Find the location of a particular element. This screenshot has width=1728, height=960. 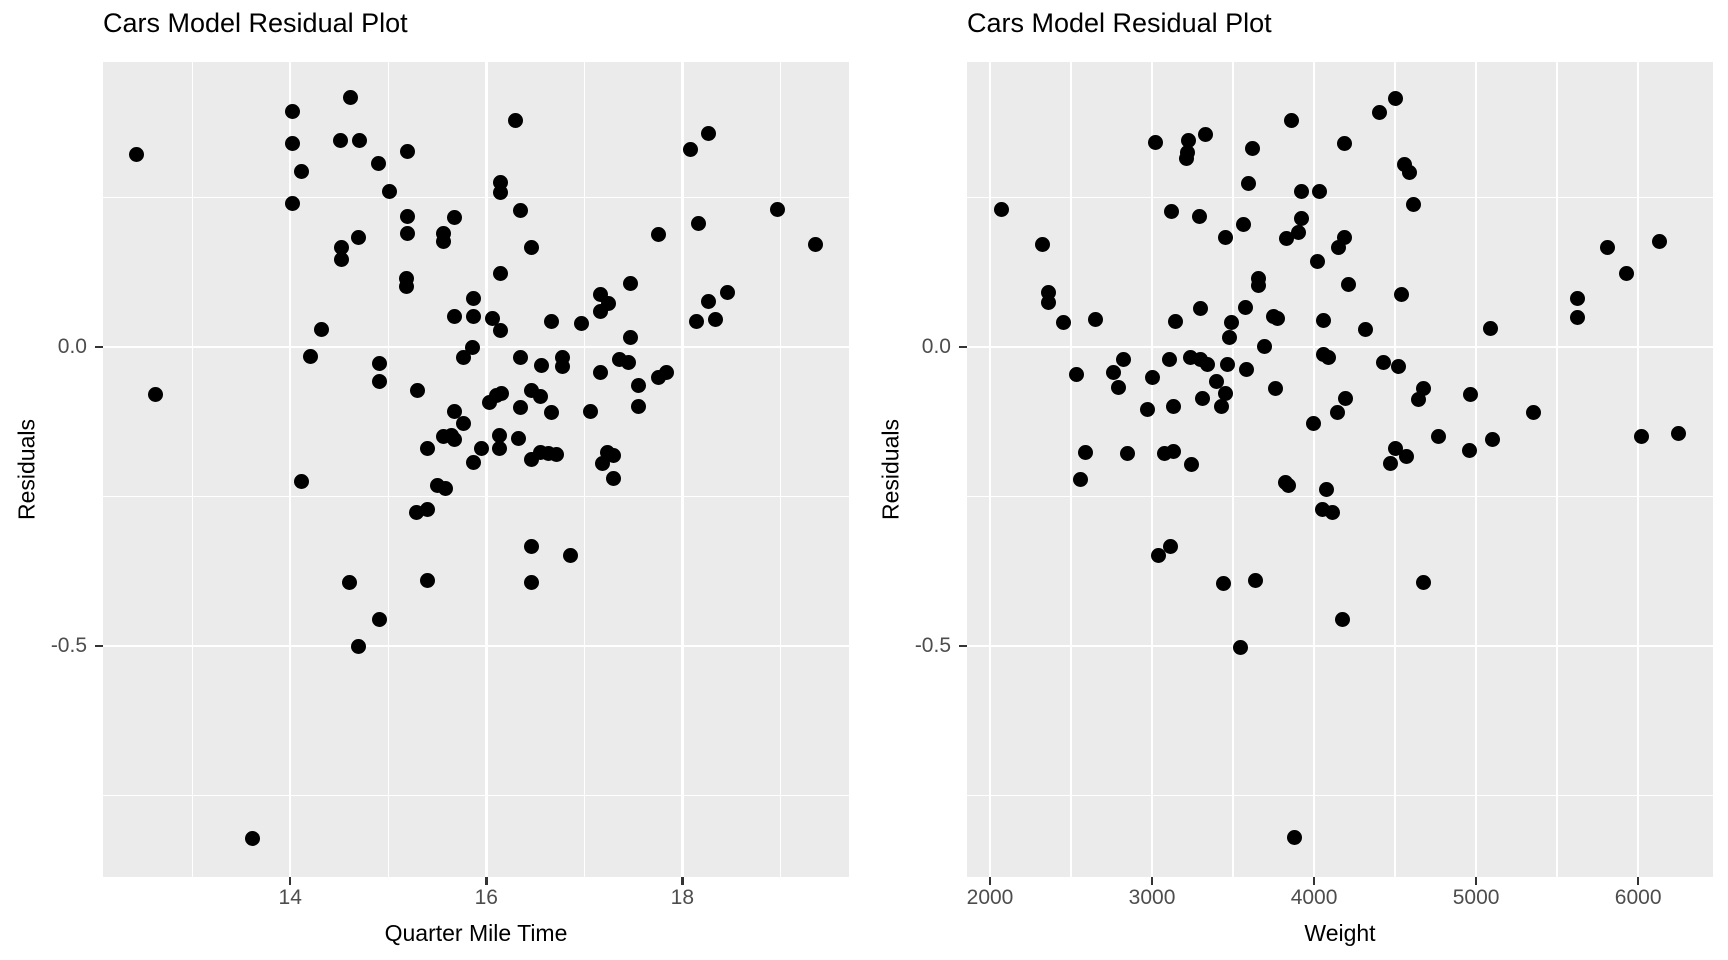

x-axis-tick-label: 3000 is located at coordinates (1152, 897).